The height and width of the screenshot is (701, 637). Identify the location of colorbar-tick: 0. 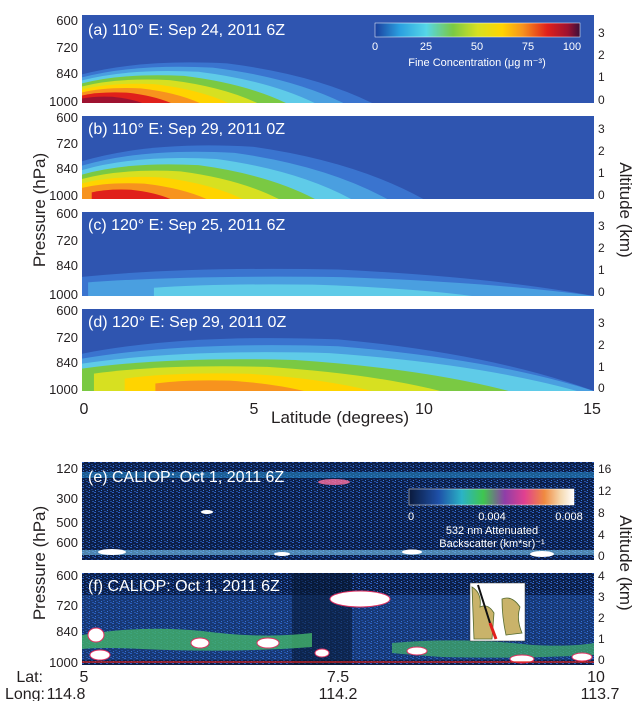
(375, 47).